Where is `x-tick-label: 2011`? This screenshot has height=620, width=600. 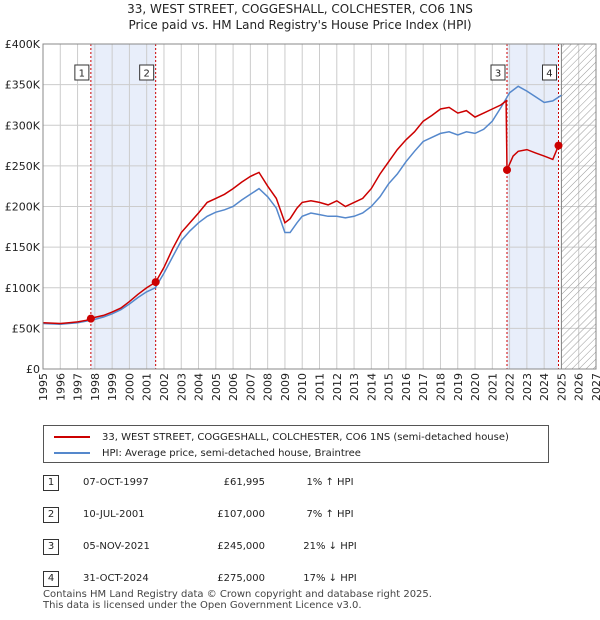
x-tick-label: 2011 is located at coordinates (320, 387).